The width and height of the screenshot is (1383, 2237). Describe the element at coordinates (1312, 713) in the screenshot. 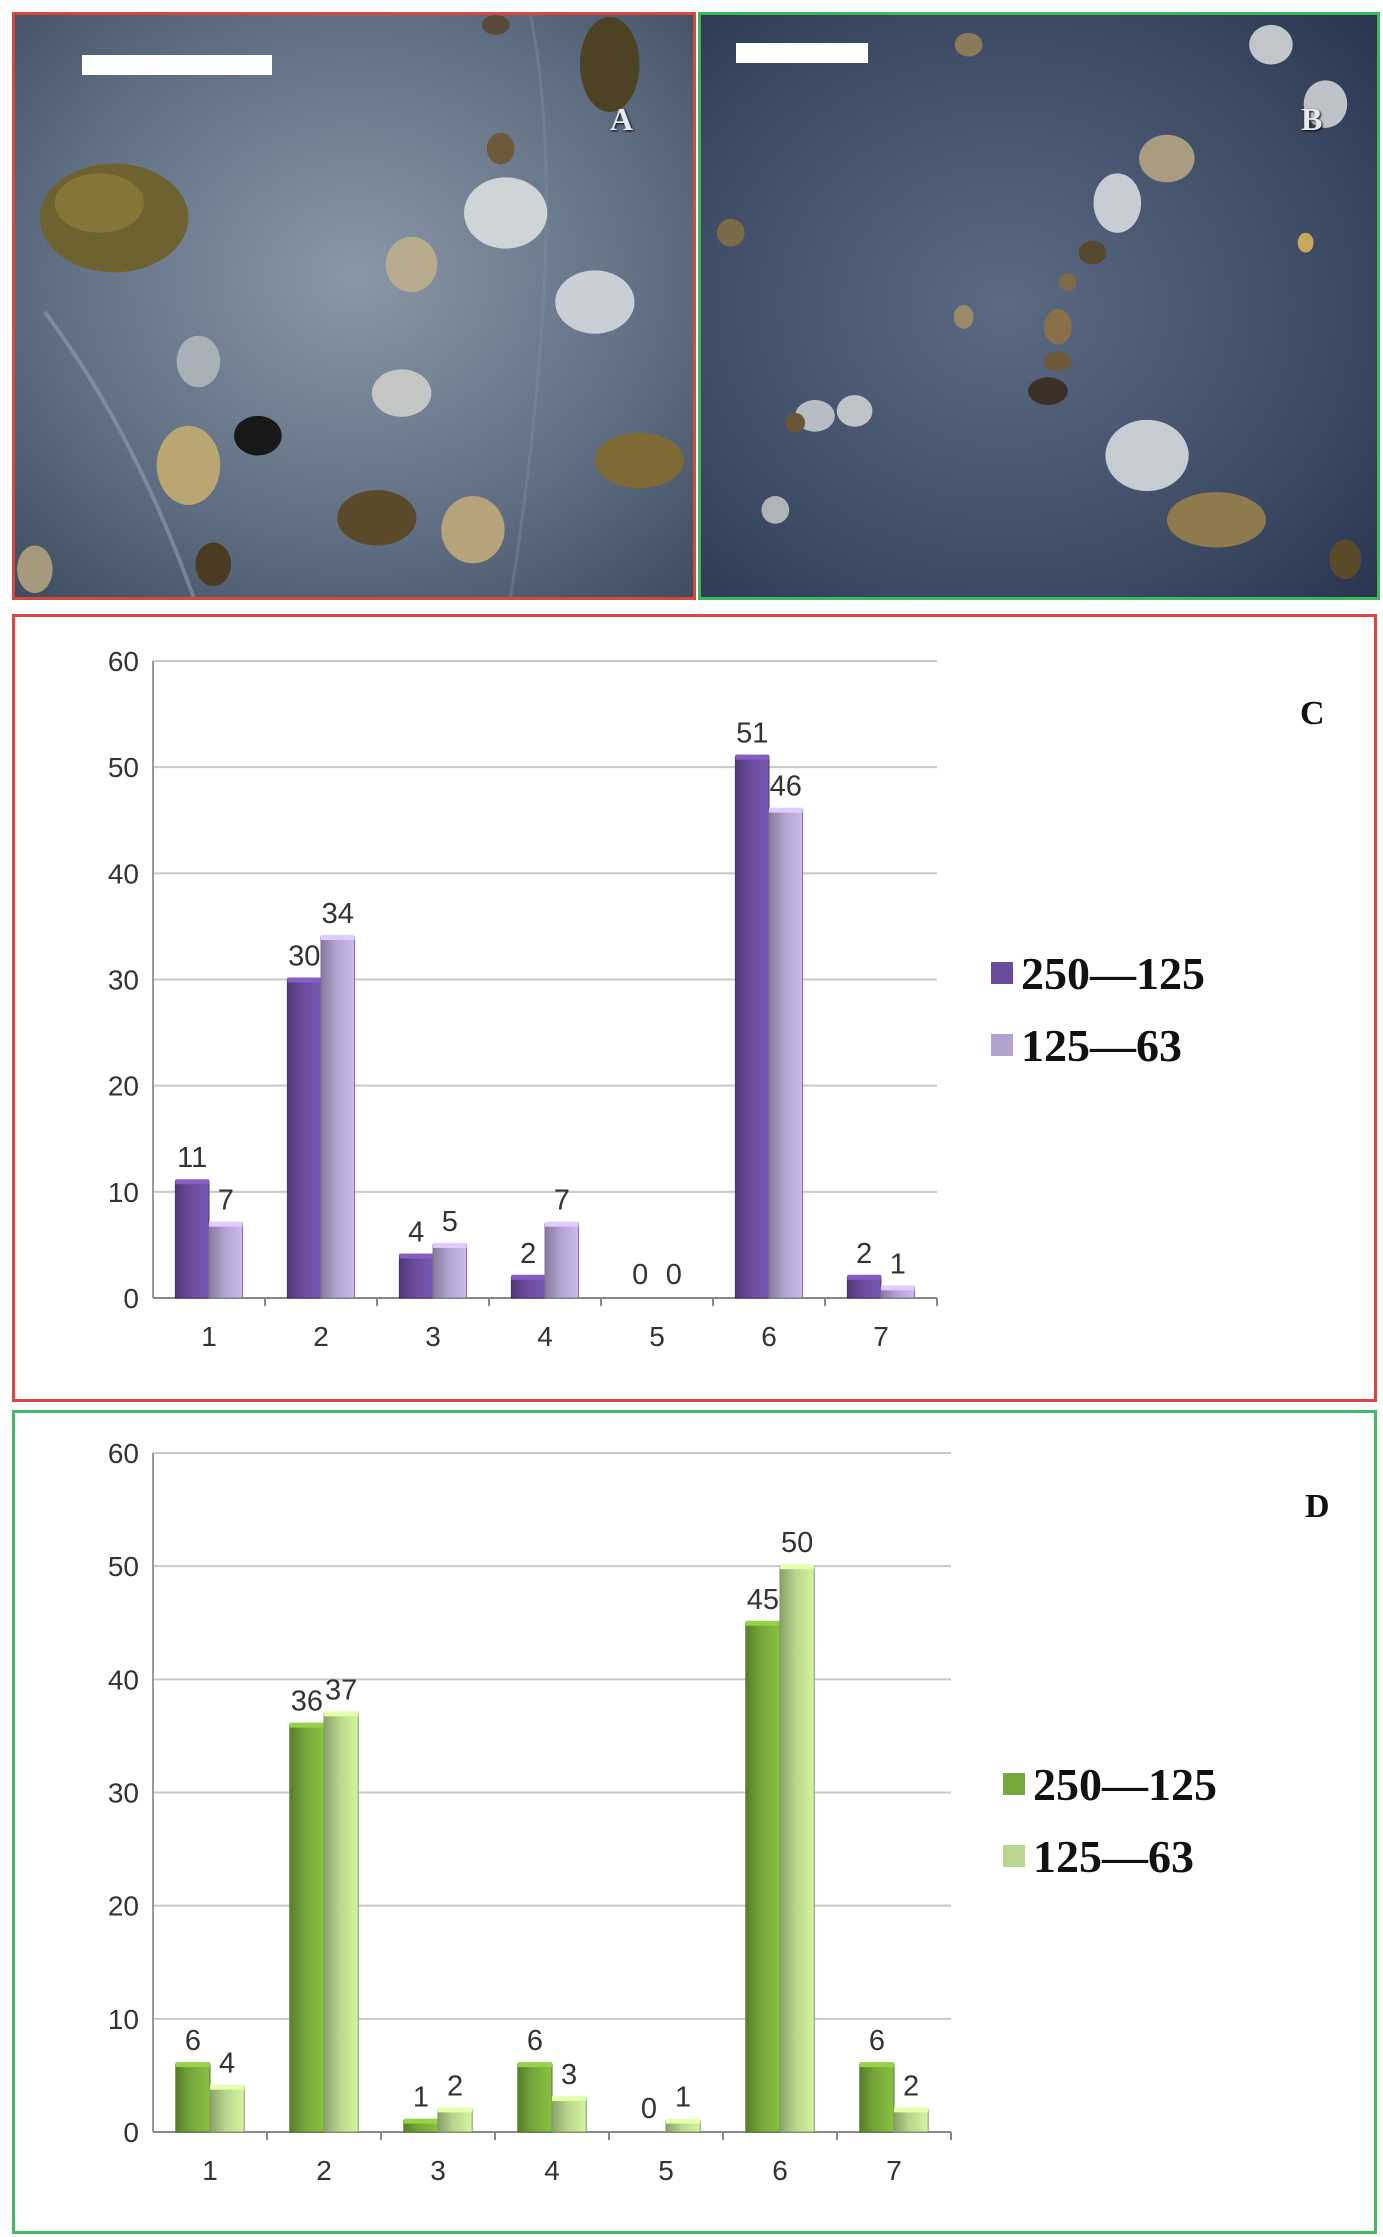

I see `panel-label-c: C` at that location.